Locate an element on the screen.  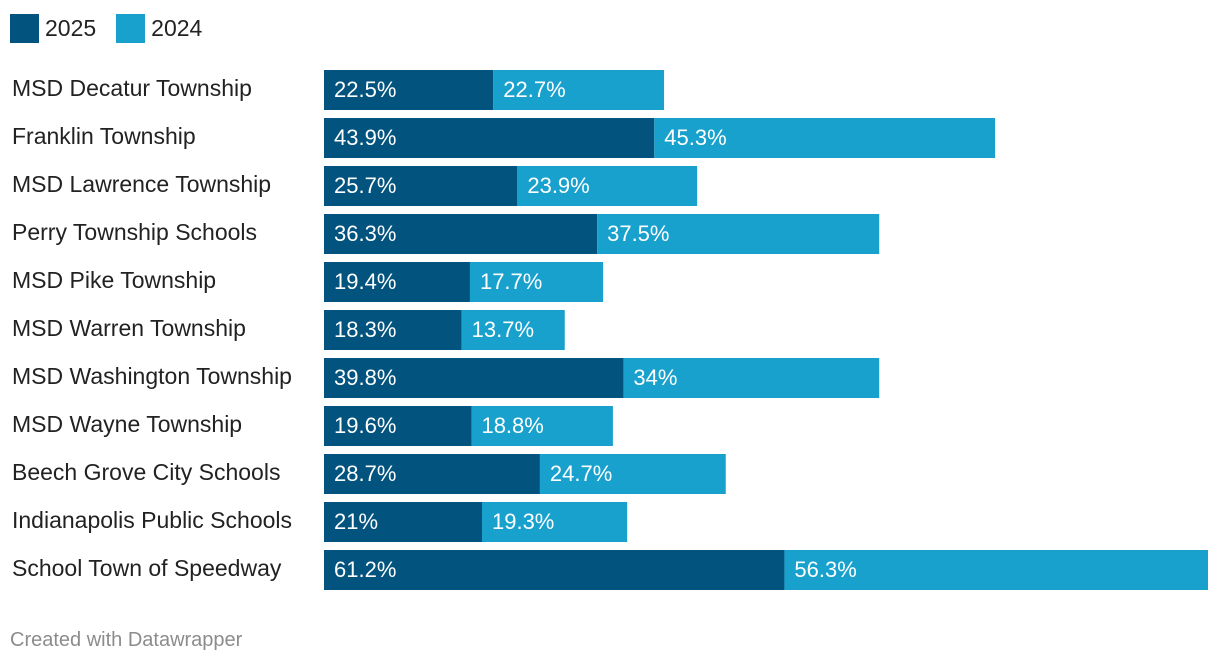
legend: 2025 2024 is located at coordinates (116, 28).